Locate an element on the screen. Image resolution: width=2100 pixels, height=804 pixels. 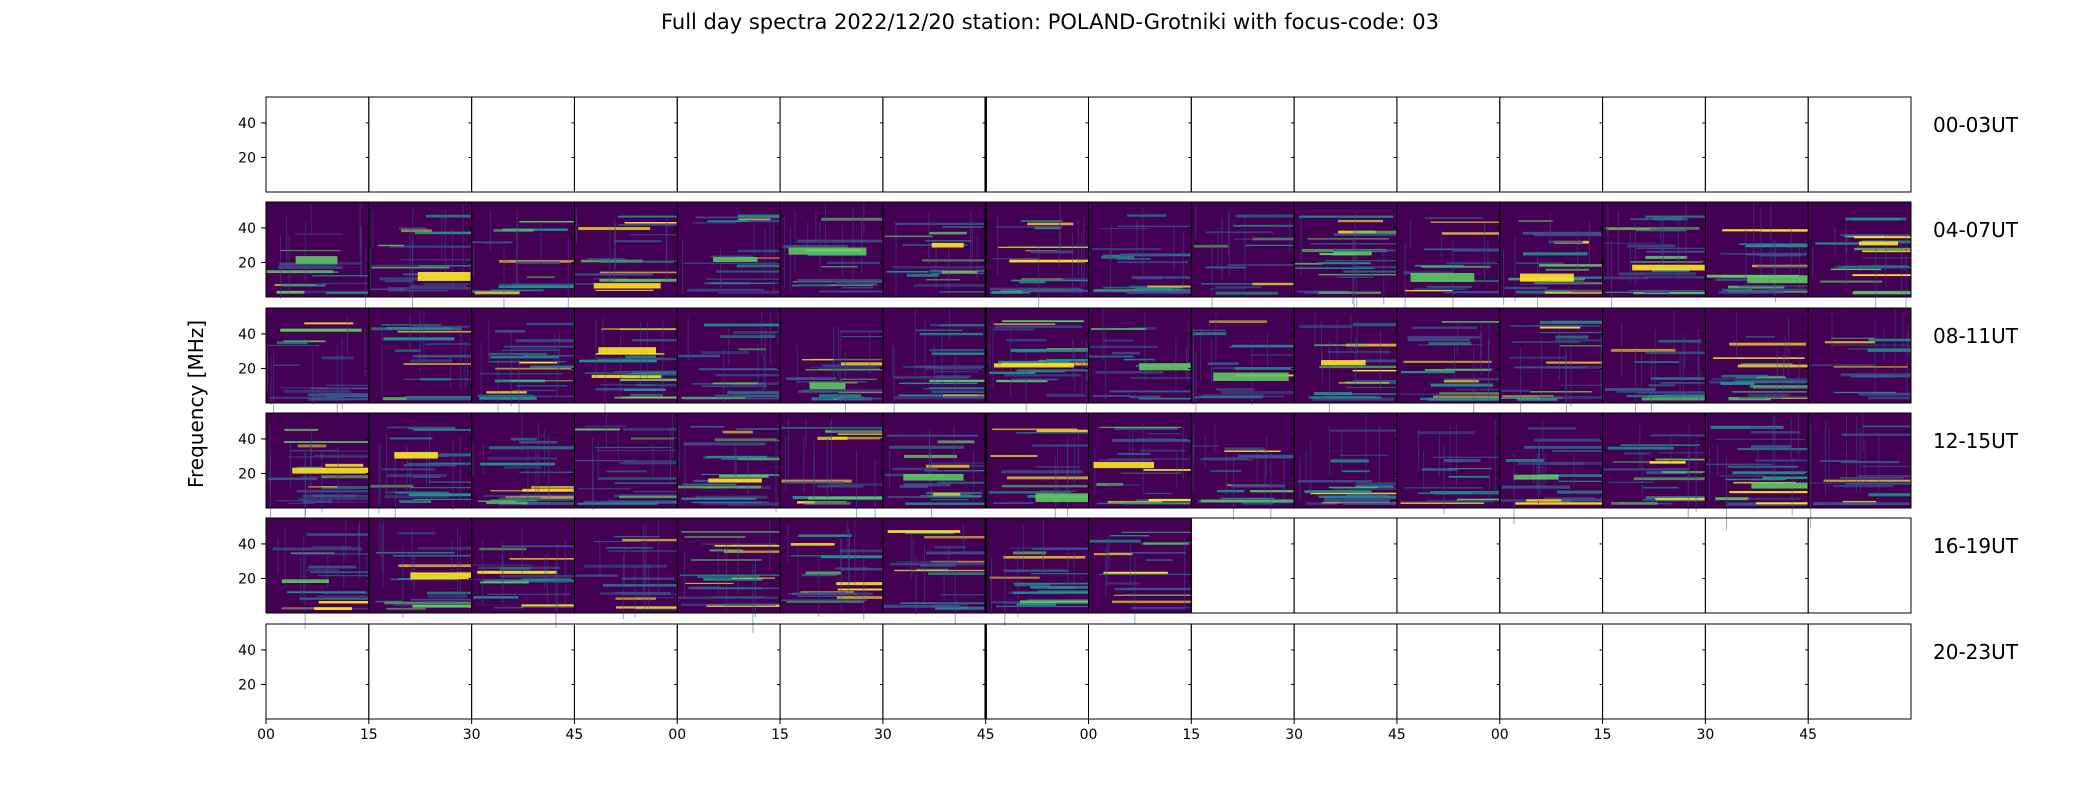
spectra-row: 20 40 00-03UT is located at coordinates (1128, 144).